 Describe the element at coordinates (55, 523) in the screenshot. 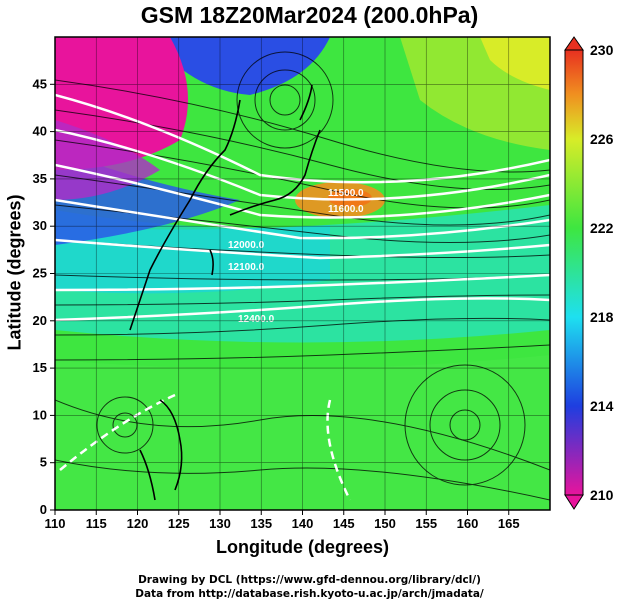

I see `x-tick-label: 110` at that location.